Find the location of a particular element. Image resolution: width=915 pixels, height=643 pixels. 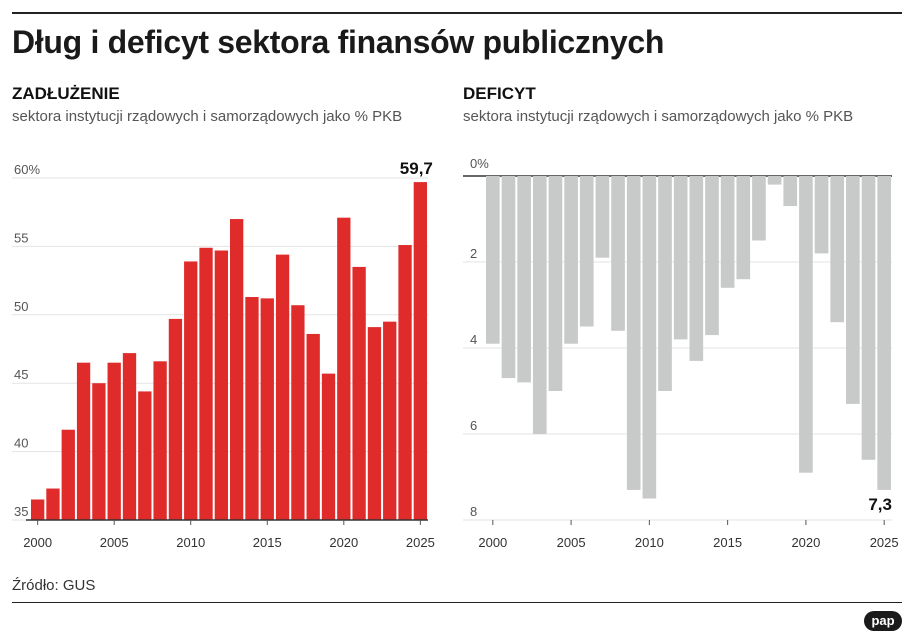

debt-bar-2011 is located at coordinates (206, 383).